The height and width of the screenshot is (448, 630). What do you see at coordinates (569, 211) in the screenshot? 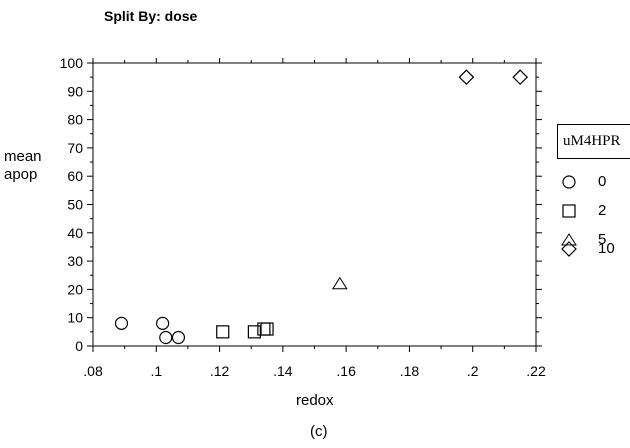
I see `square-marker-icon` at bounding box center [569, 211].